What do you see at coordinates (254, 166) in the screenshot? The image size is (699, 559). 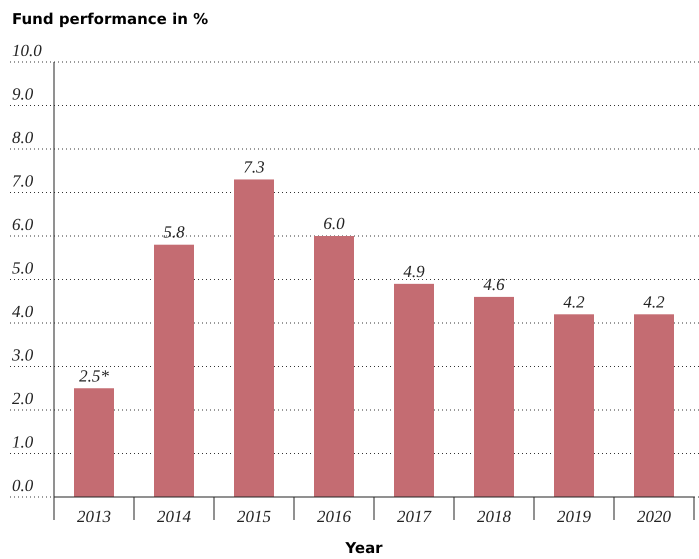 I see `data-label: 7.3` at bounding box center [254, 166].